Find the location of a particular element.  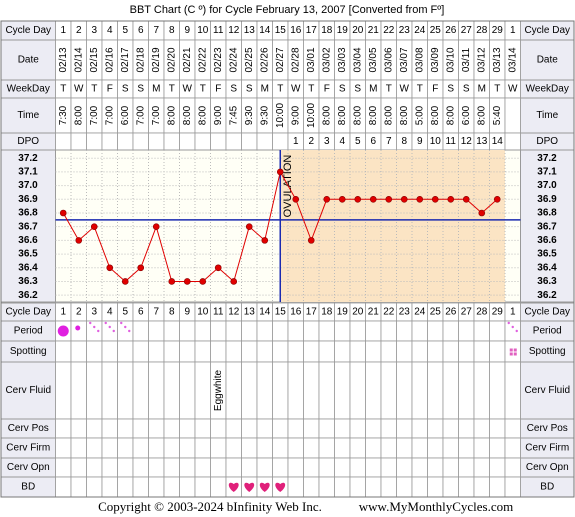

date-value: 03/10 is located at coordinates (450, 59).